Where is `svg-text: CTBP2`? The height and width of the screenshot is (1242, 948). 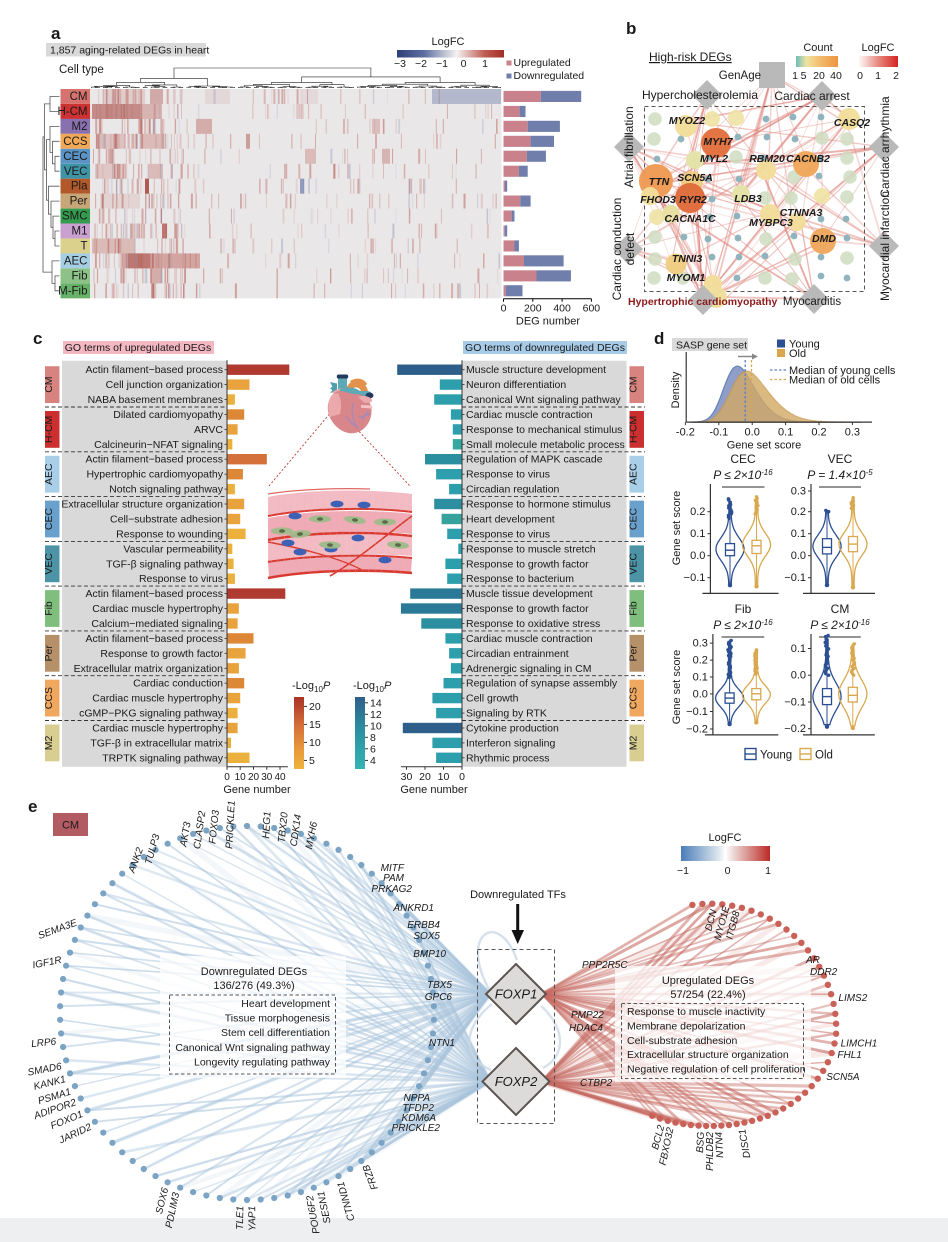
svg-text: CTBP2 is located at coordinates (596, 1083).